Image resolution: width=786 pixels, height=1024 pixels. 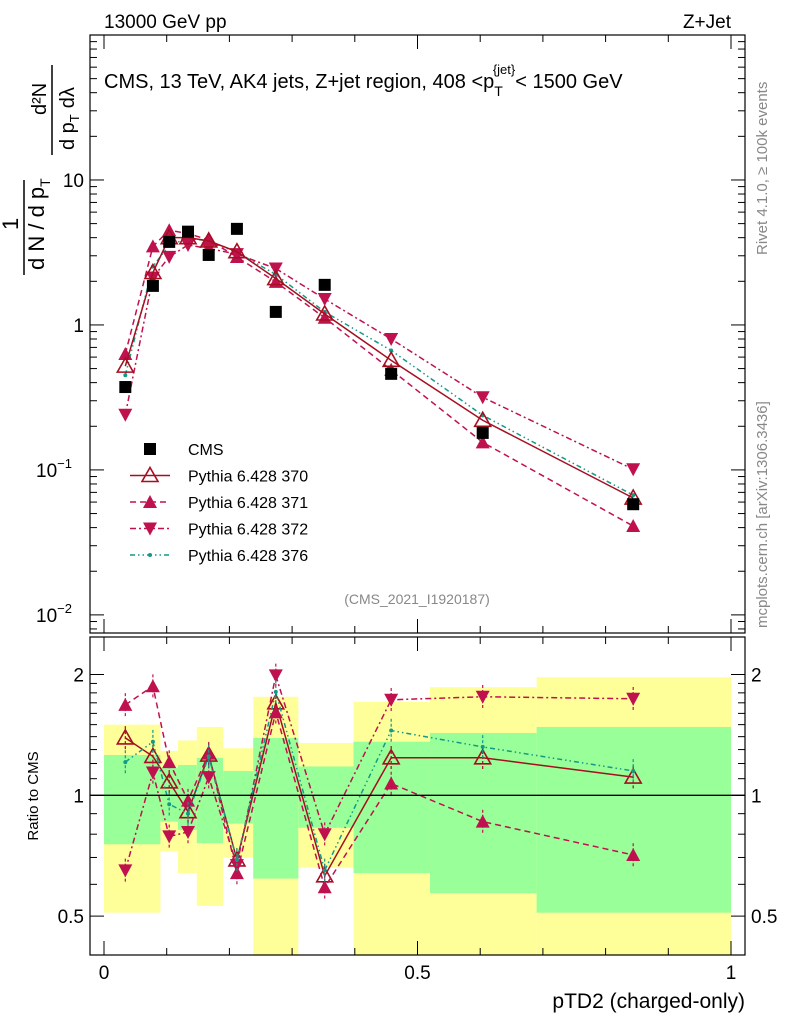 I want to click on legend-item: Pythia 6.428 372, so click(x=219, y=530).